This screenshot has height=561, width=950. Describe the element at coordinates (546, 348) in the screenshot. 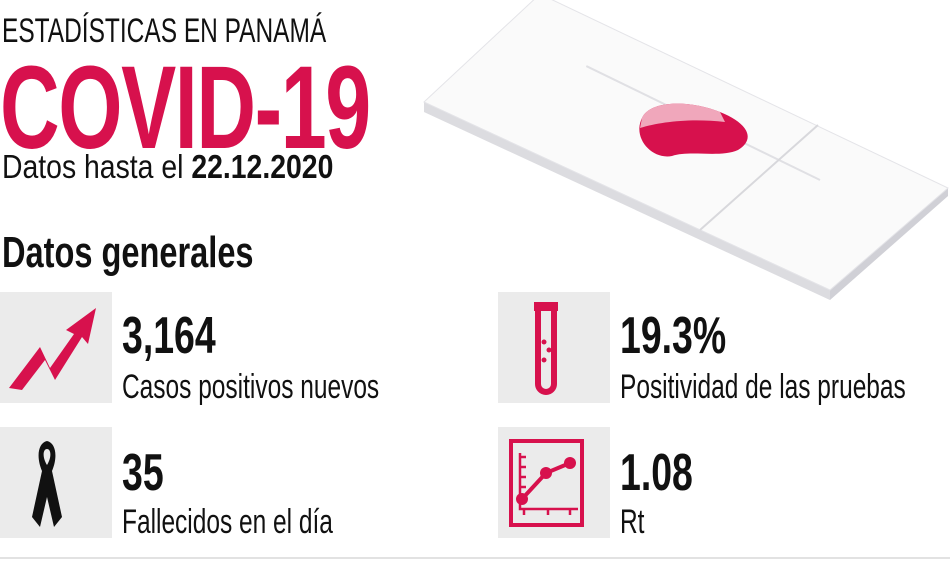

I see `test-tube-icon` at that location.